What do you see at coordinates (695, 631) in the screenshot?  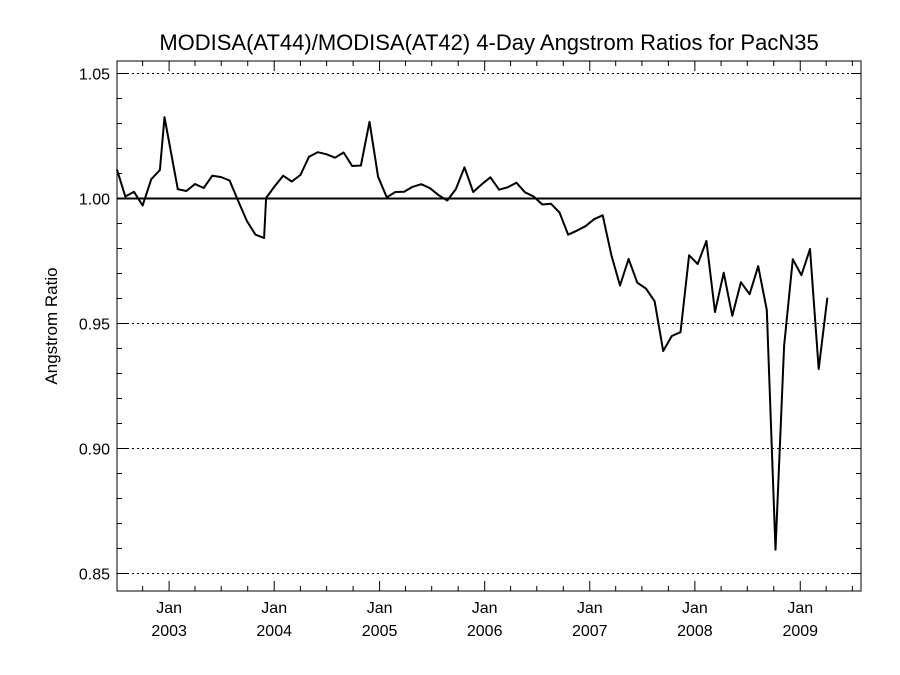 I see `x-tick-year-label: 2008` at bounding box center [695, 631].